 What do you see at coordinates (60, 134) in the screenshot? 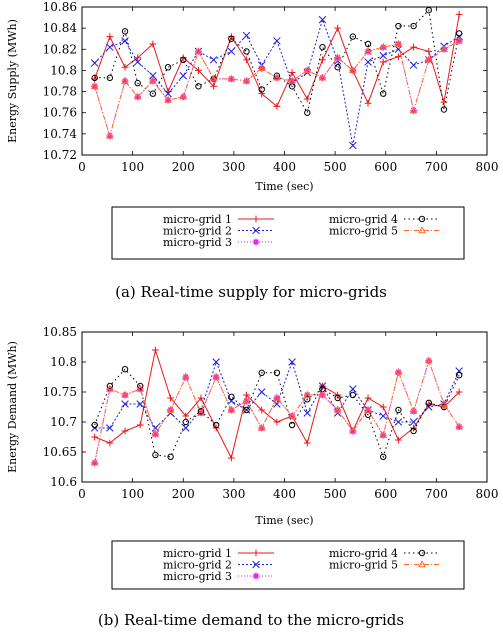
I see `y-tick-label: 10.74` at bounding box center [60, 134].